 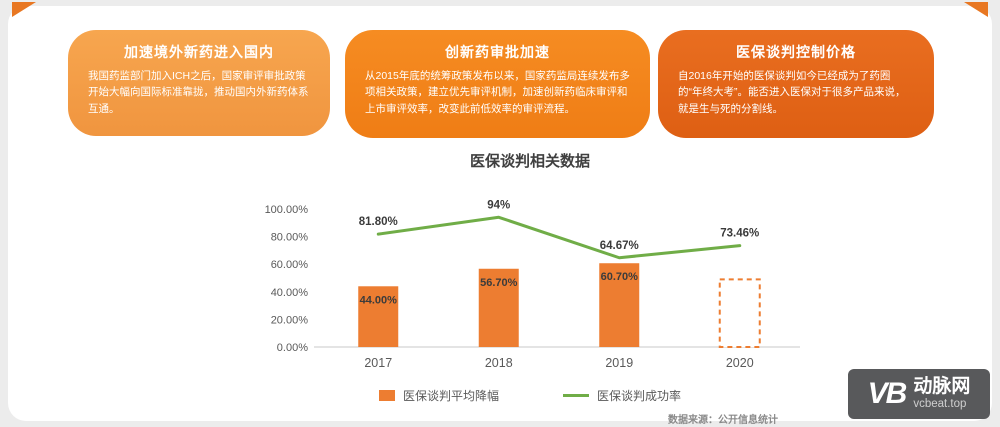 I want to click on svg-text: 60.70%, so click(x=620, y=277).